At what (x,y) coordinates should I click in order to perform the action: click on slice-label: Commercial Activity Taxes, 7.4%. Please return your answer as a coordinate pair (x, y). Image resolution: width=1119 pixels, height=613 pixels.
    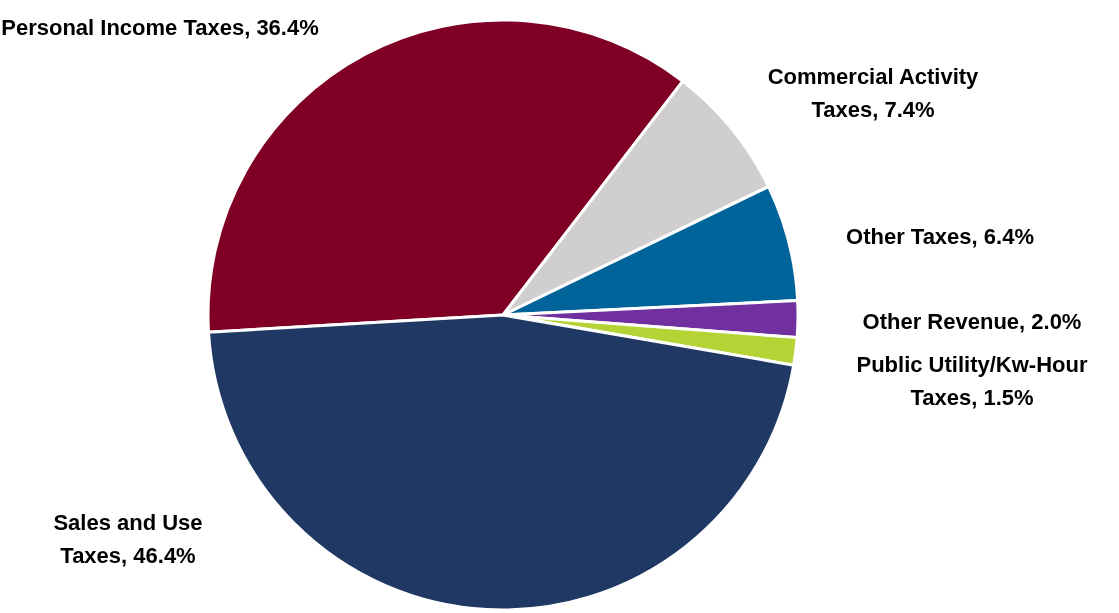
    Looking at the image, I should click on (873, 93).